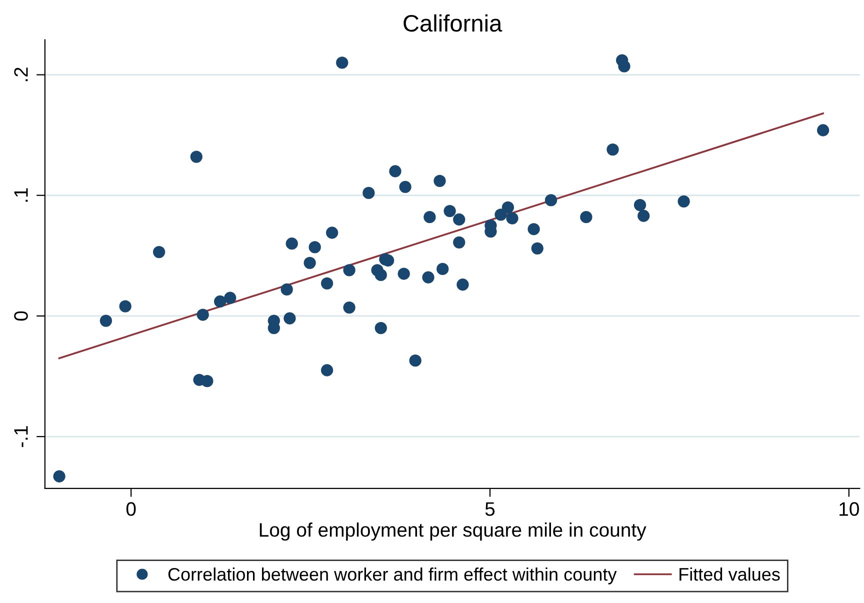 This screenshot has height=603, width=864. What do you see at coordinates (21, 195) in the screenshot?
I see `y-tick-label: .1` at bounding box center [21, 195].